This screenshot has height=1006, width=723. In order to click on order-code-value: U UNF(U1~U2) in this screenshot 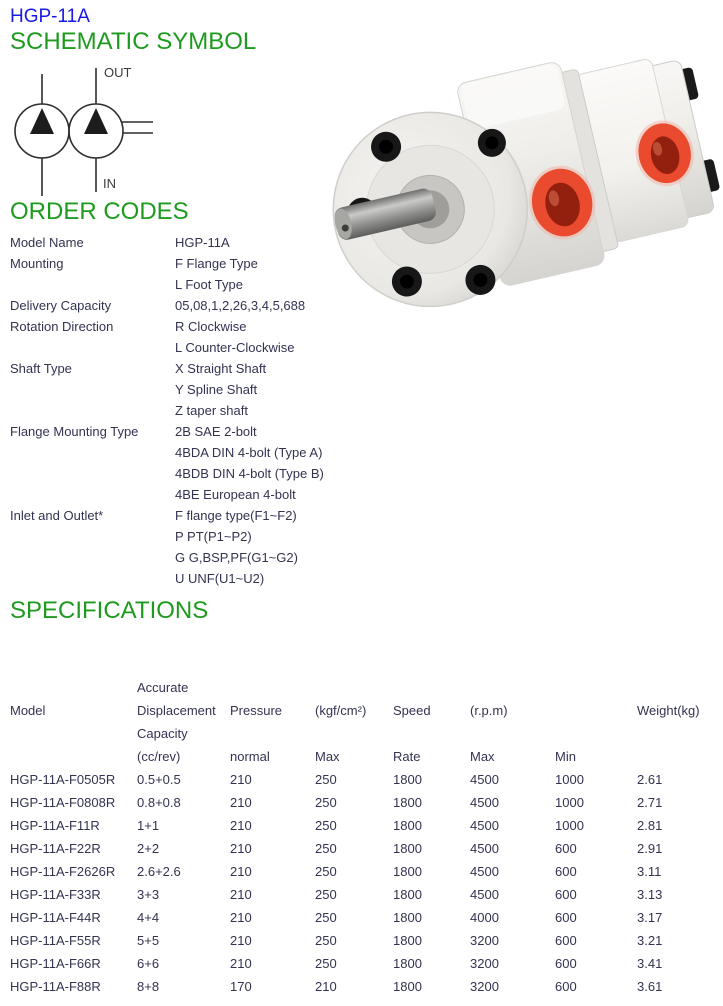, I will do `click(220, 578)`.